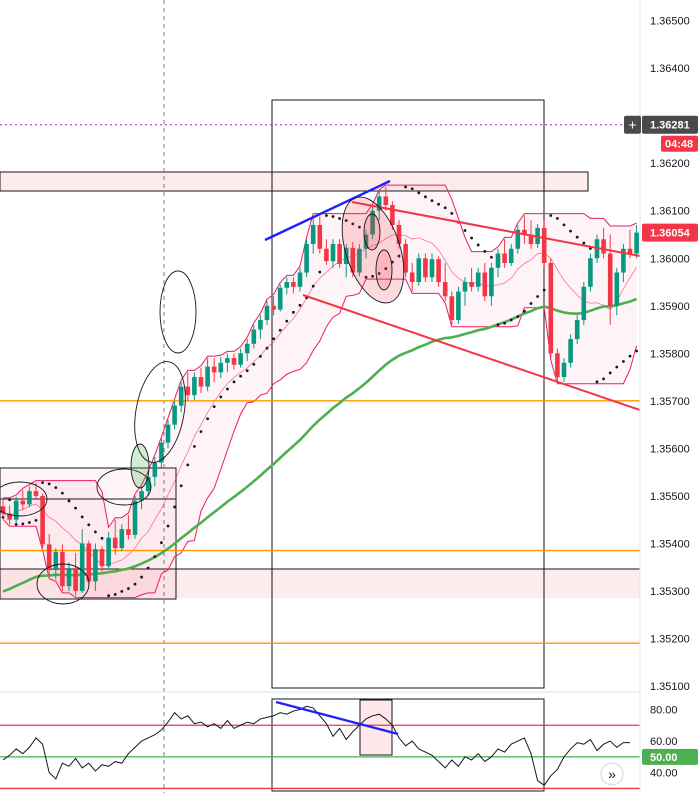 The image size is (698, 798). What do you see at coordinates (632, 124) in the screenshot?
I see `crosshair-add-button` at bounding box center [632, 124].